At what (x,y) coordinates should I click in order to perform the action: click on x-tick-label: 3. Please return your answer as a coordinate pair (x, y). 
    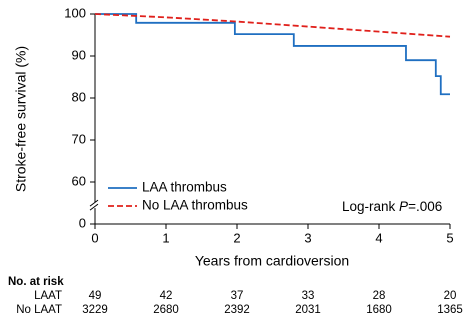
    Looking at the image, I should click on (307, 237).